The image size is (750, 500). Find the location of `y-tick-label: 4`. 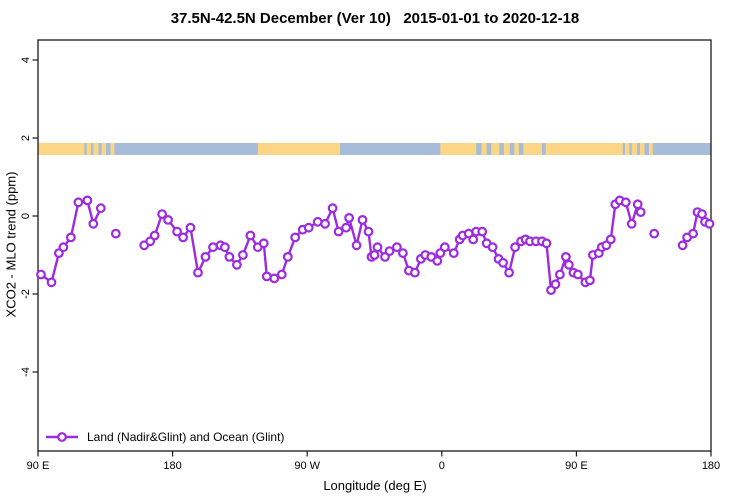

y-tick-label: 4 is located at coordinates (26, 60).